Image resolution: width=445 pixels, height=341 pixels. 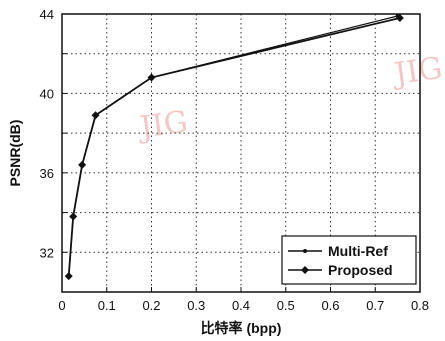 I want to click on legend-label: Multi-Ref, so click(x=358, y=251).